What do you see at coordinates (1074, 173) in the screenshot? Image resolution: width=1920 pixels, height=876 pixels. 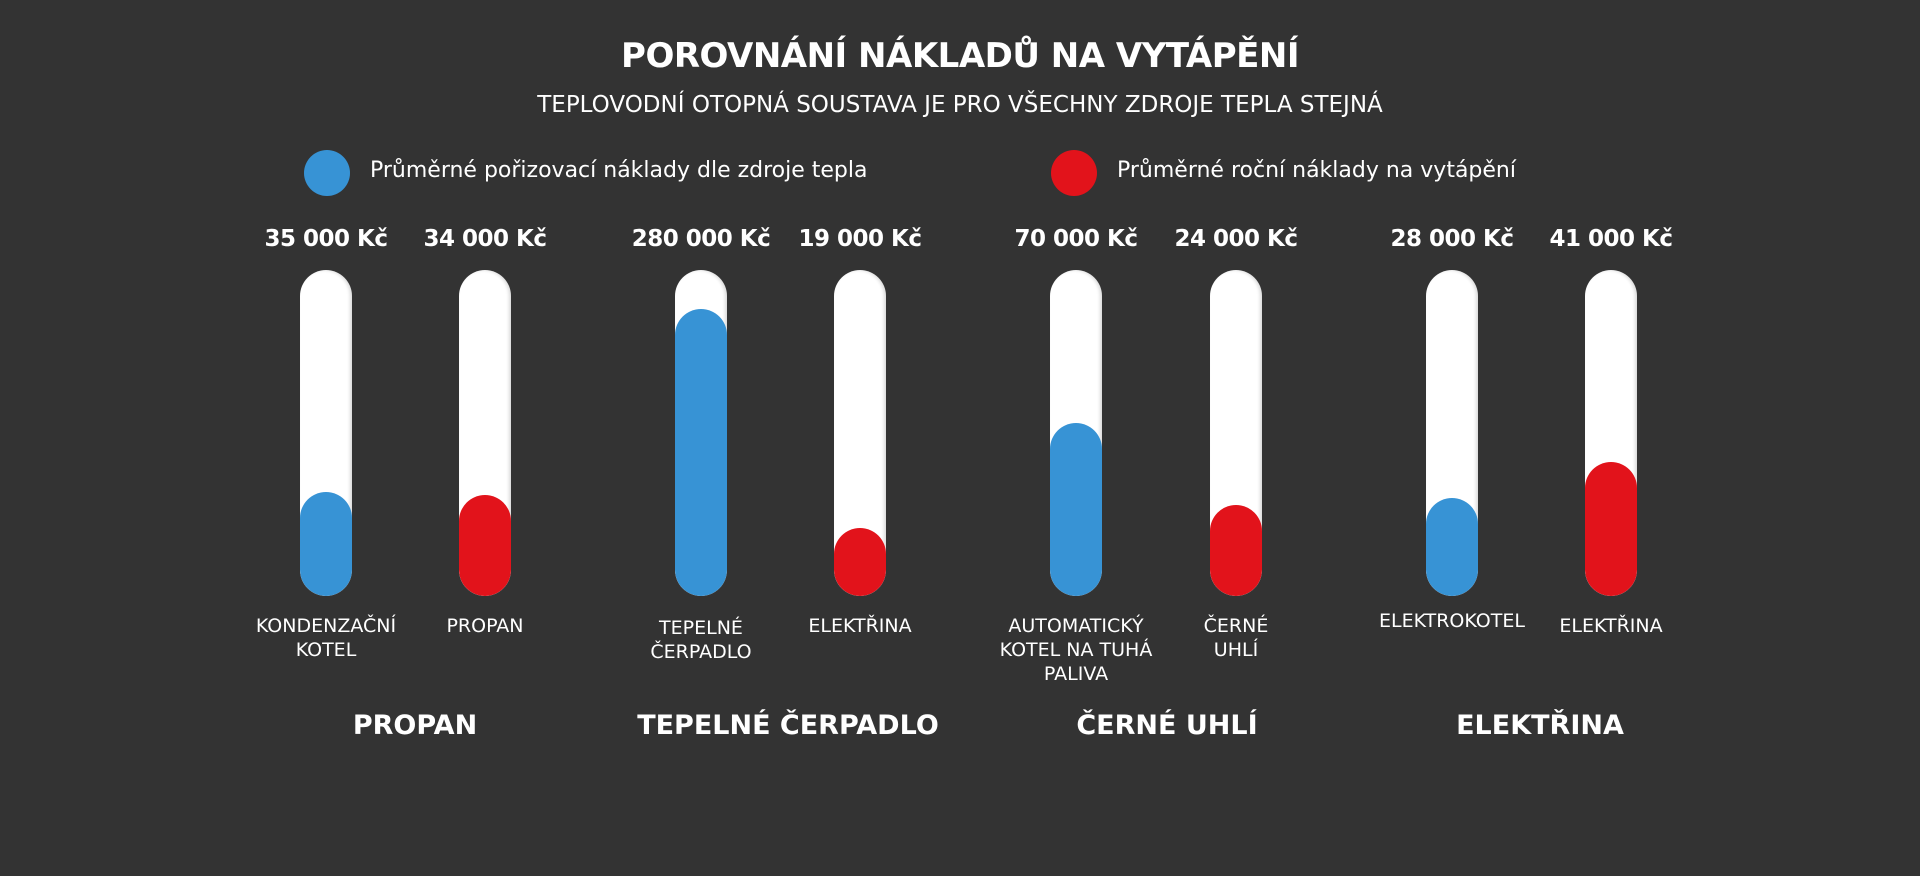 I see `legend-swatch-red` at bounding box center [1074, 173].